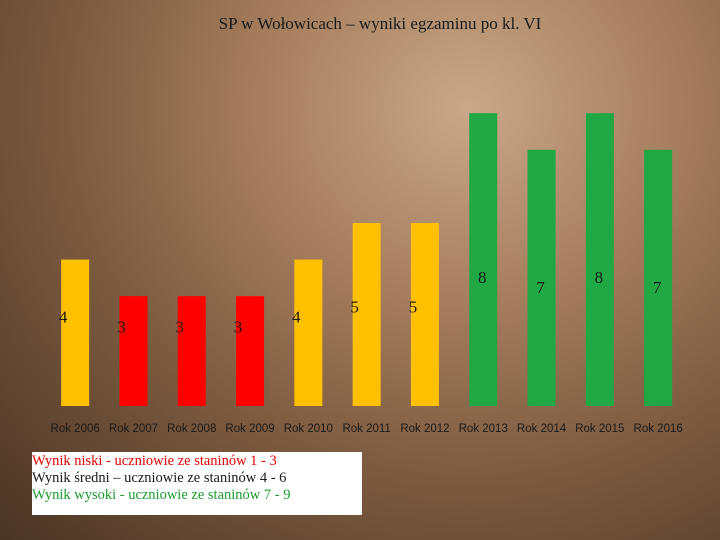 The width and height of the screenshot is (720, 540). What do you see at coordinates (296, 316) in the screenshot?
I see `data-label-5: 4` at bounding box center [296, 316].